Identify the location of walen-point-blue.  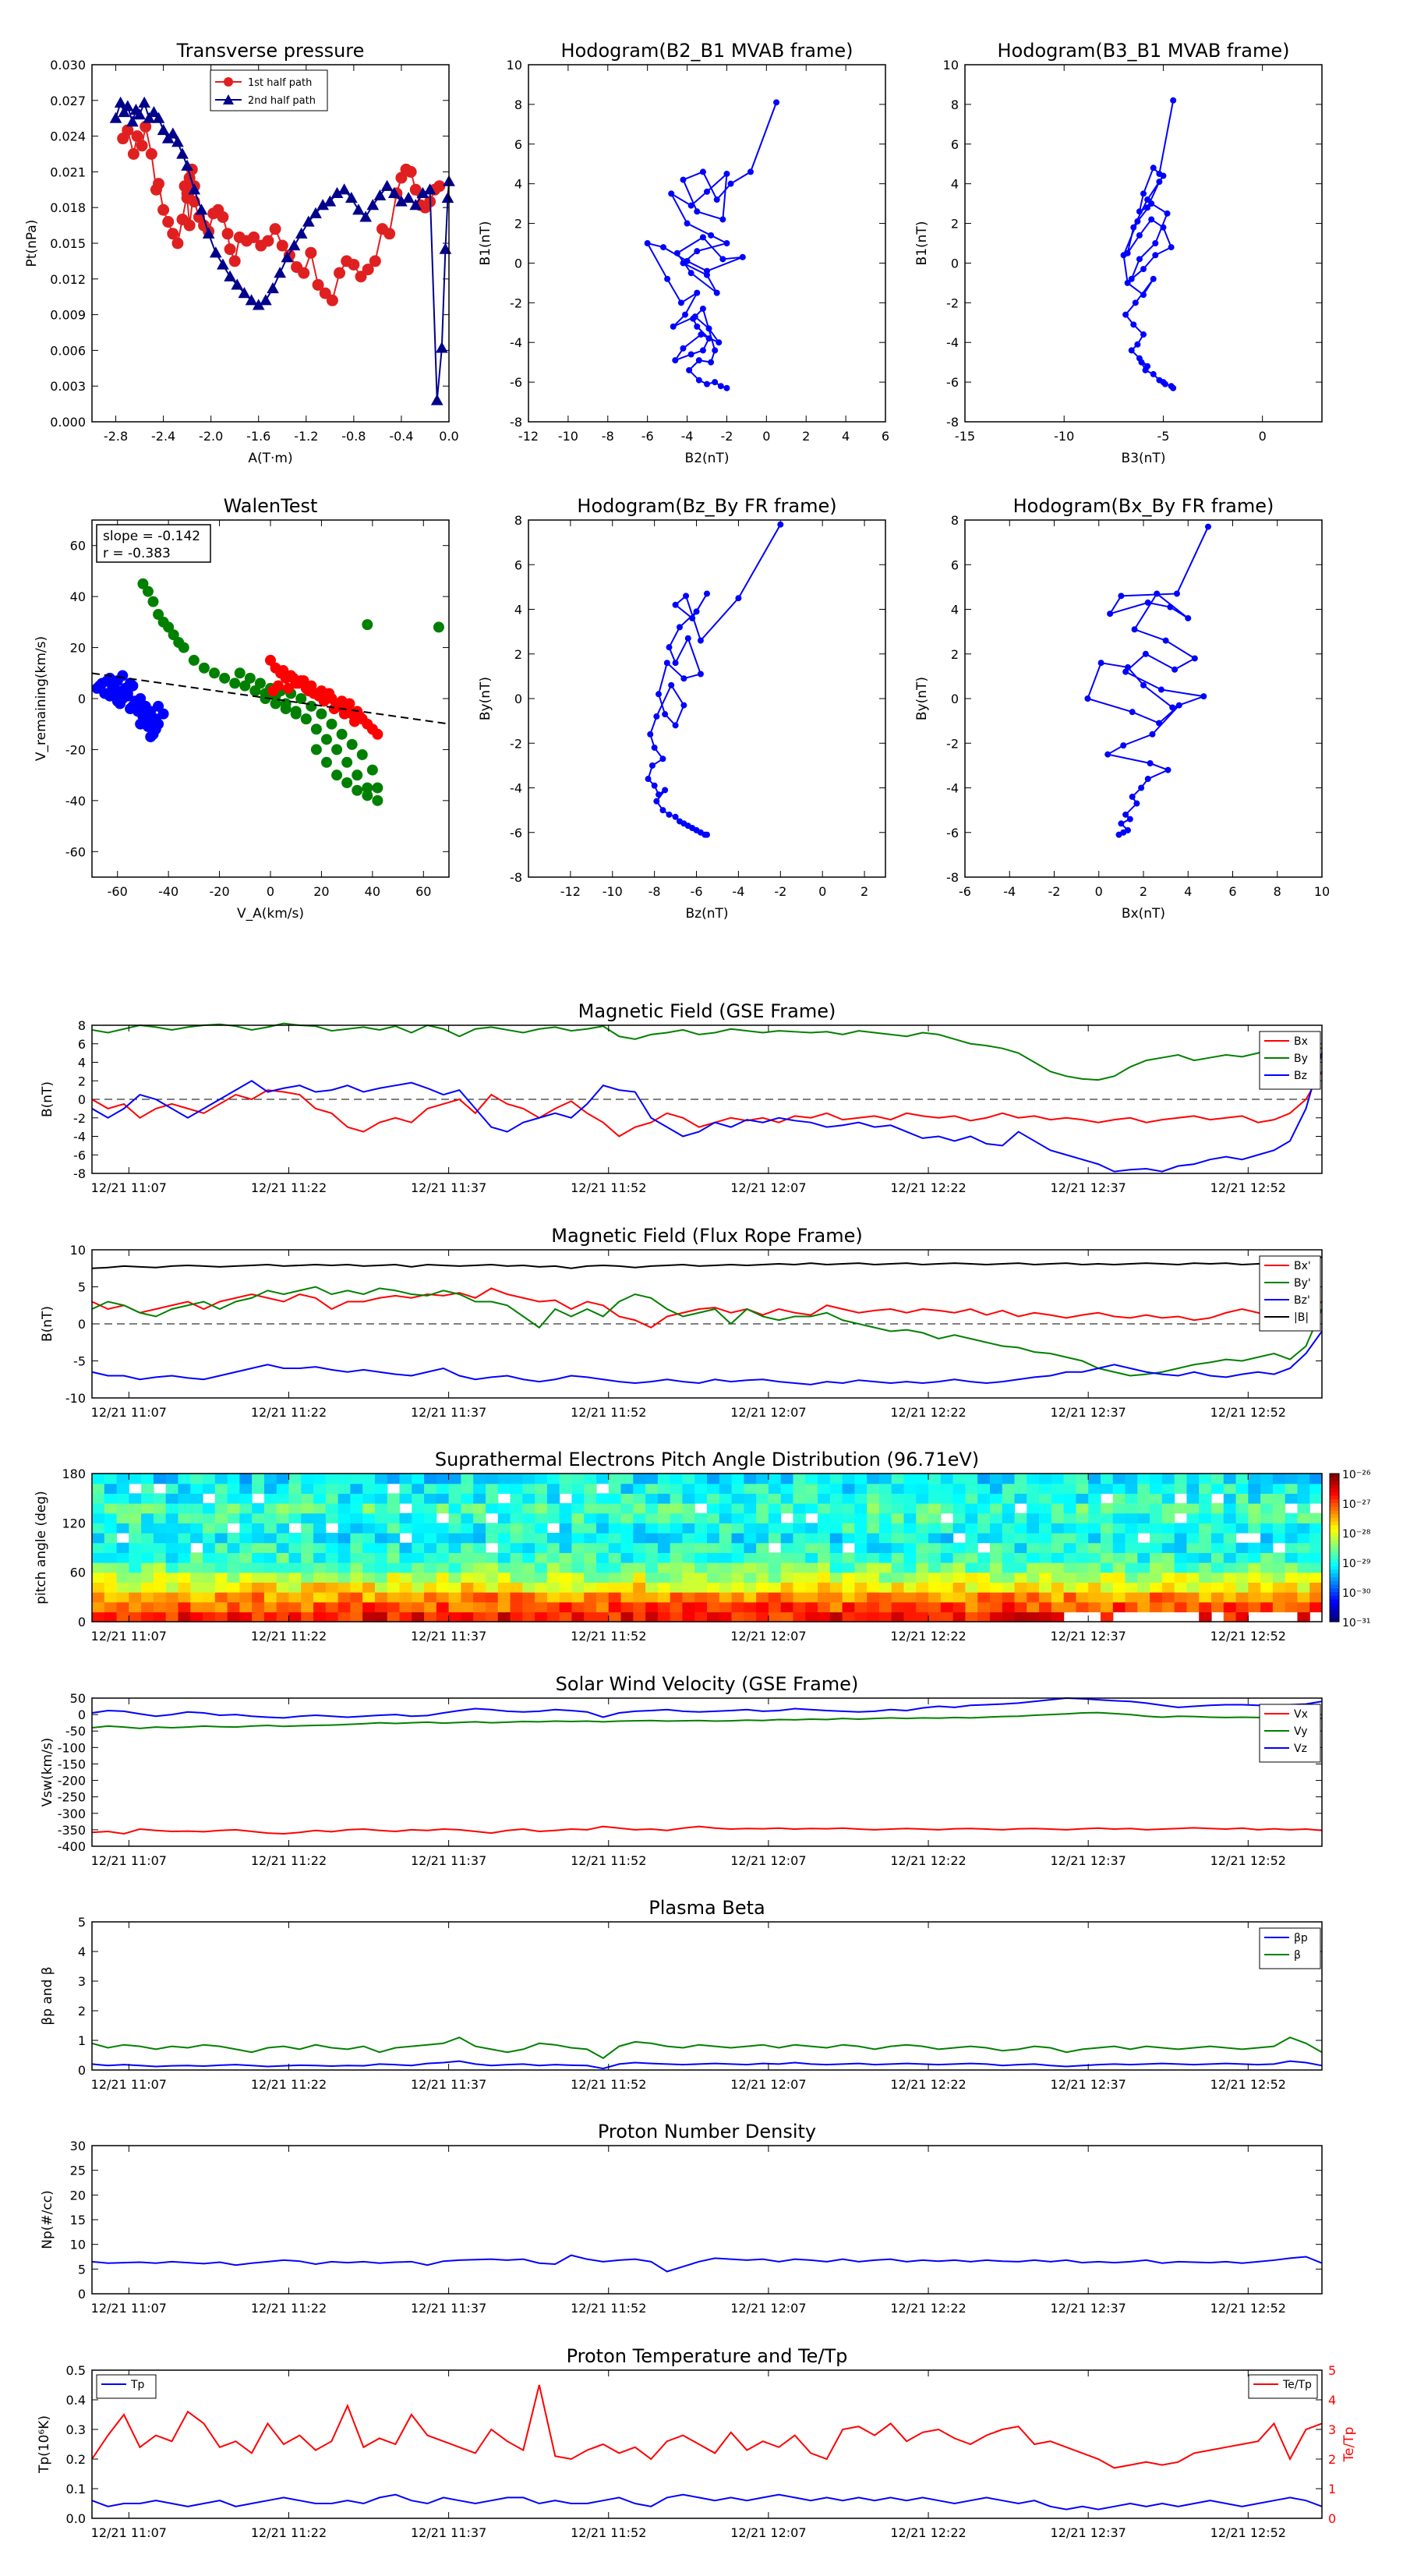
(99, 686).